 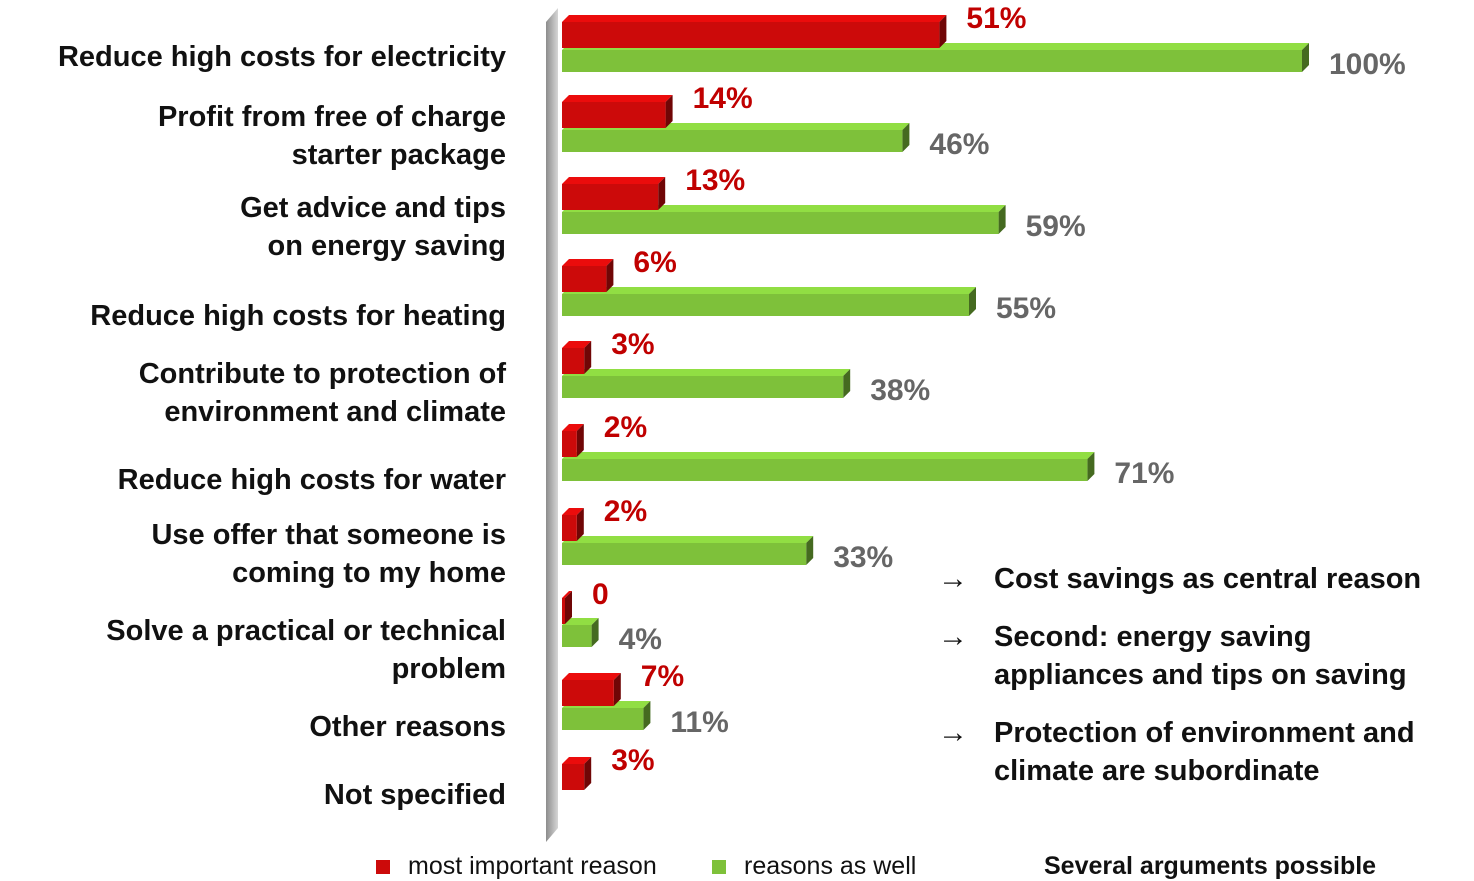 I want to click on category-label: Other reasons, so click(x=407, y=727).